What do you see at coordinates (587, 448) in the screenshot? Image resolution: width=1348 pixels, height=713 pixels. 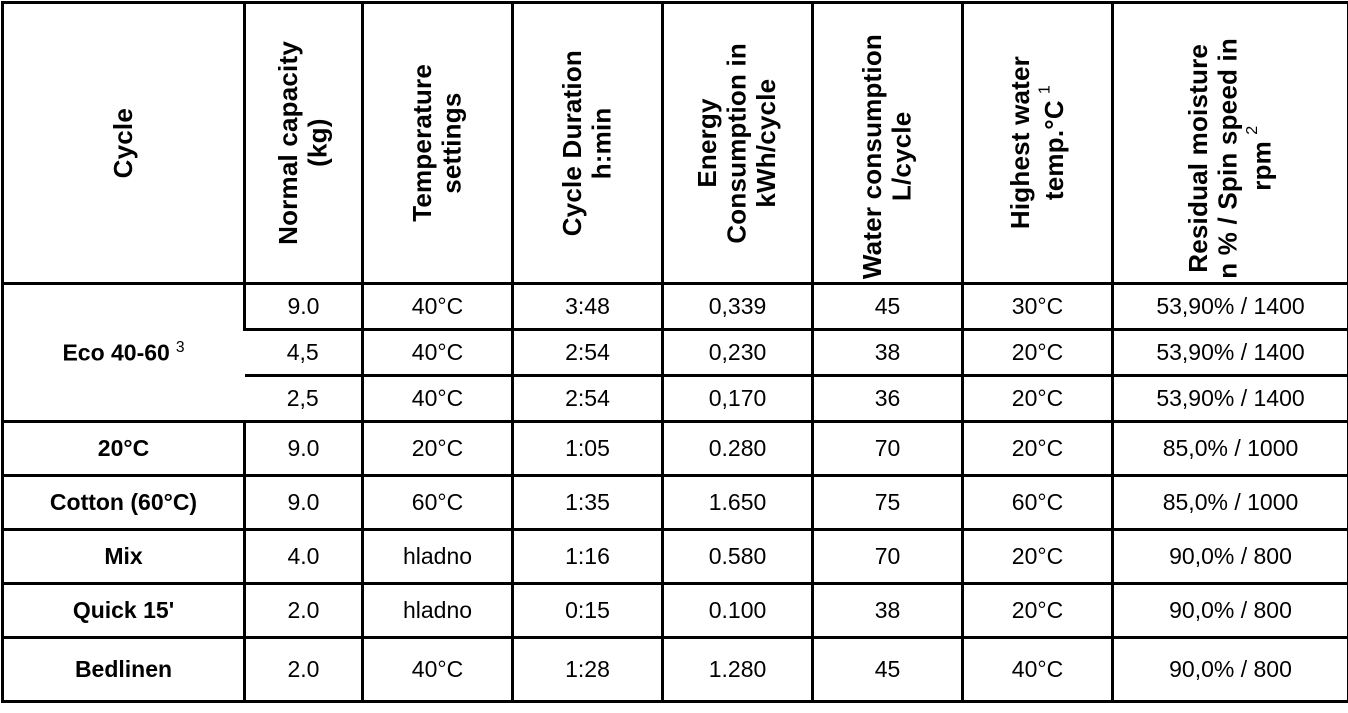 I see `cell-duration: 1:05` at bounding box center [587, 448].